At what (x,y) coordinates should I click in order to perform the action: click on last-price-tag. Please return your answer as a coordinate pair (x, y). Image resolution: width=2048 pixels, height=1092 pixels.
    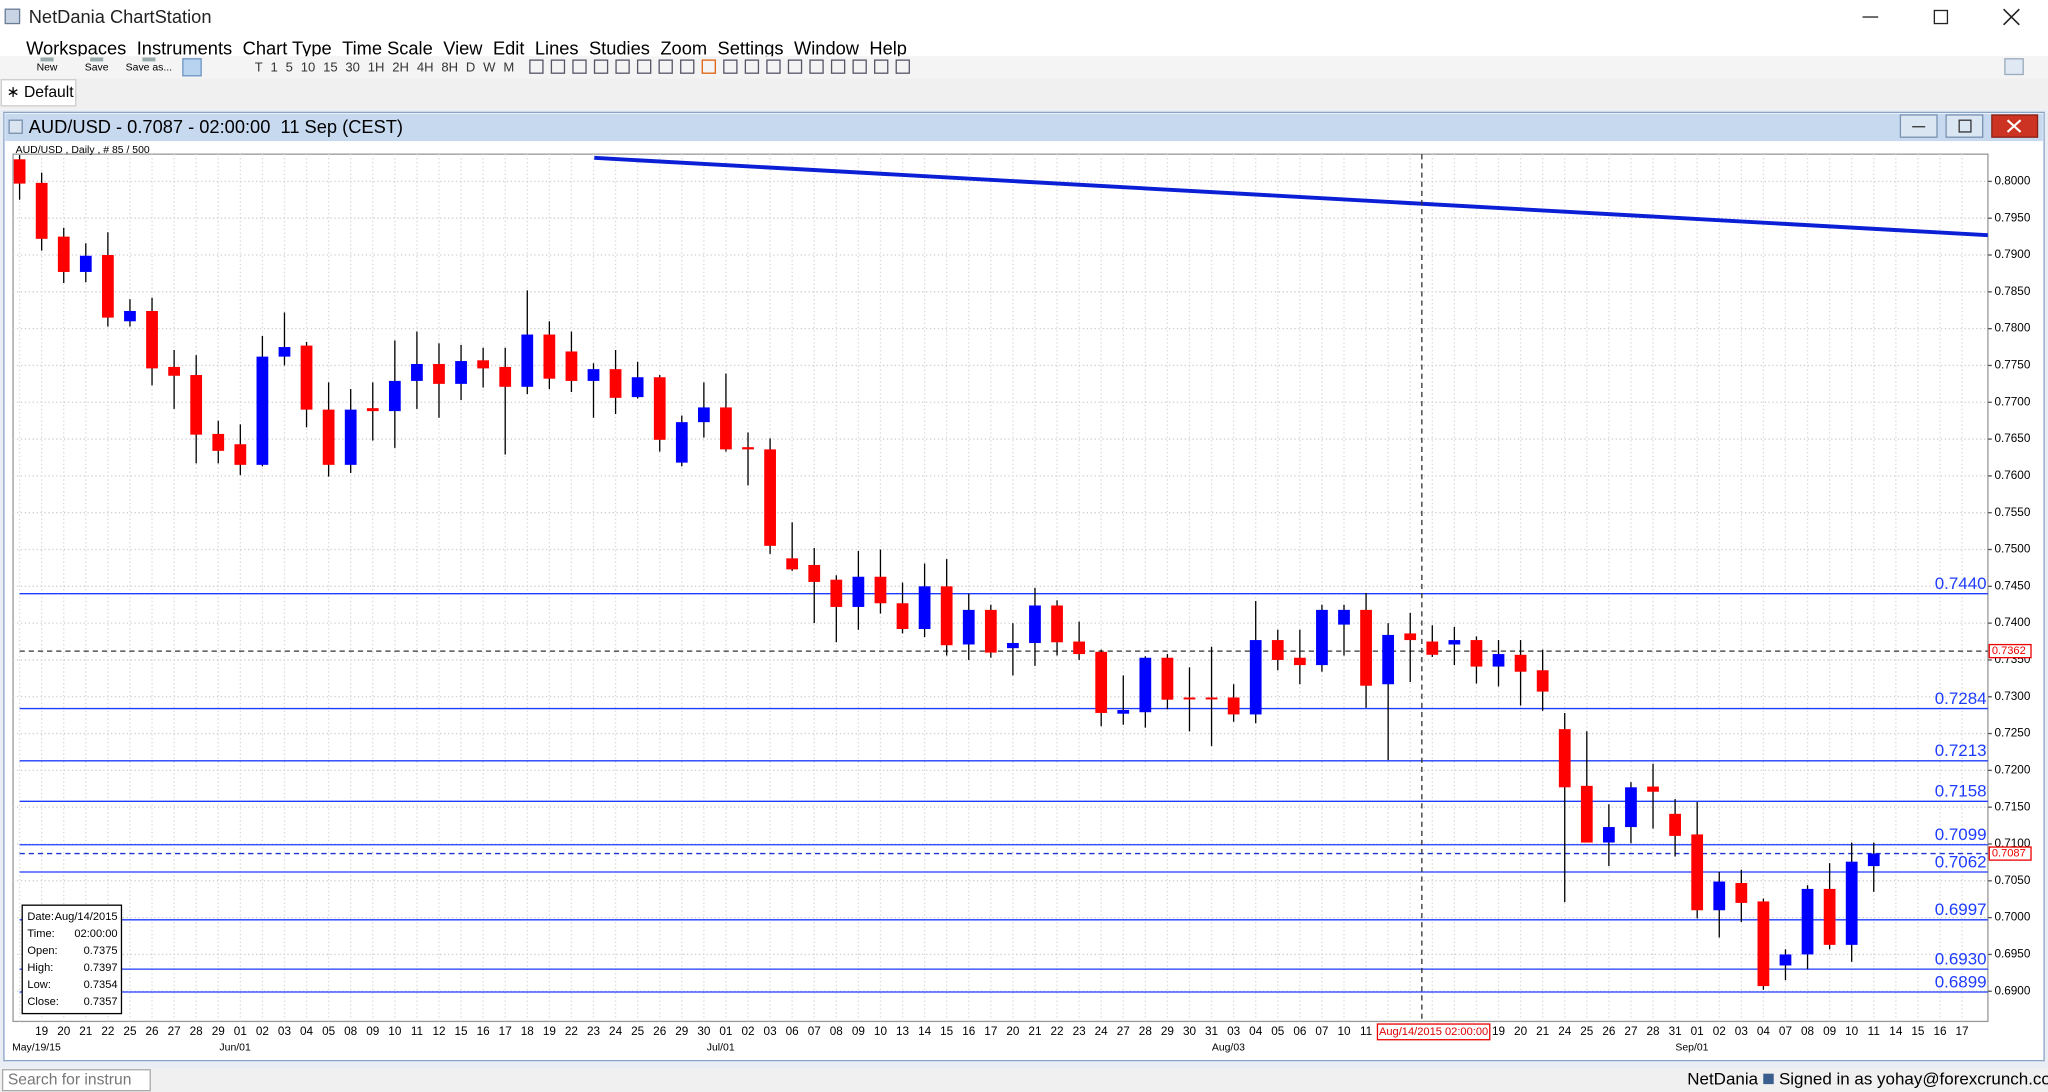
    Looking at the image, I should click on (2010, 853).